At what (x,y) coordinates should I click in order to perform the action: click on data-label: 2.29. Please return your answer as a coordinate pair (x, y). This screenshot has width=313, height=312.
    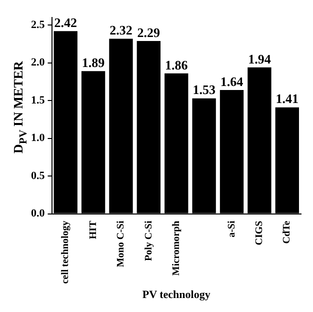
    Looking at the image, I should click on (149, 32).